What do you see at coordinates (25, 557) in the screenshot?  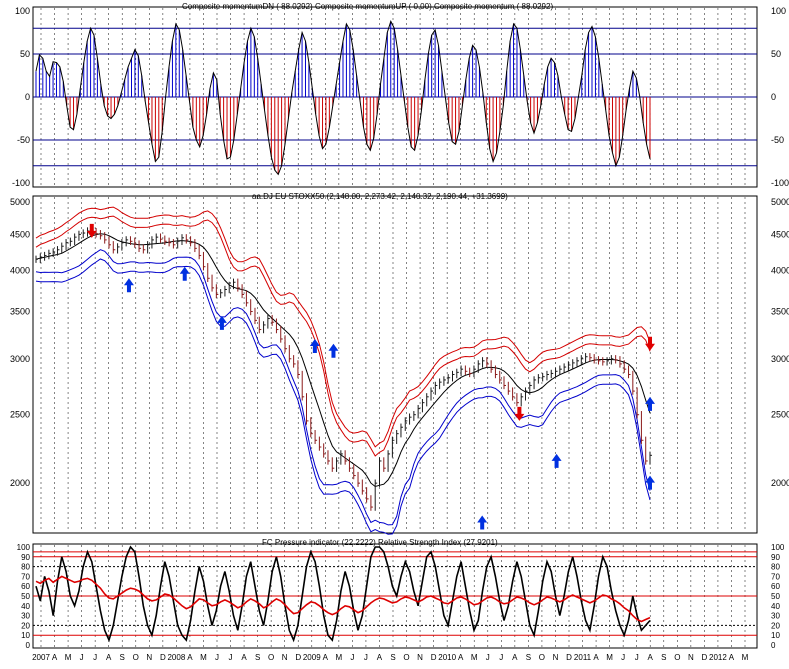 I see `oscillator-y-tick-left: 90` at bounding box center [25, 557].